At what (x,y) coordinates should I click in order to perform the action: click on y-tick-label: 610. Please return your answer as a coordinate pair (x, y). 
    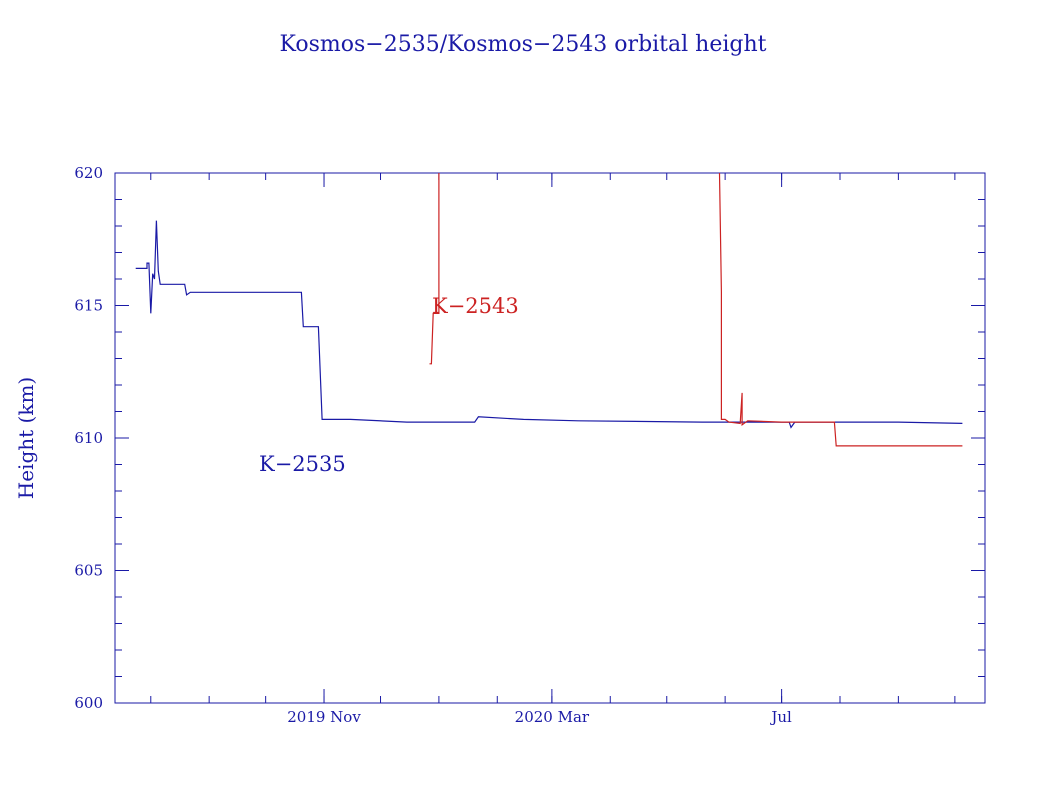
    Looking at the image, I should click on (88, 438).